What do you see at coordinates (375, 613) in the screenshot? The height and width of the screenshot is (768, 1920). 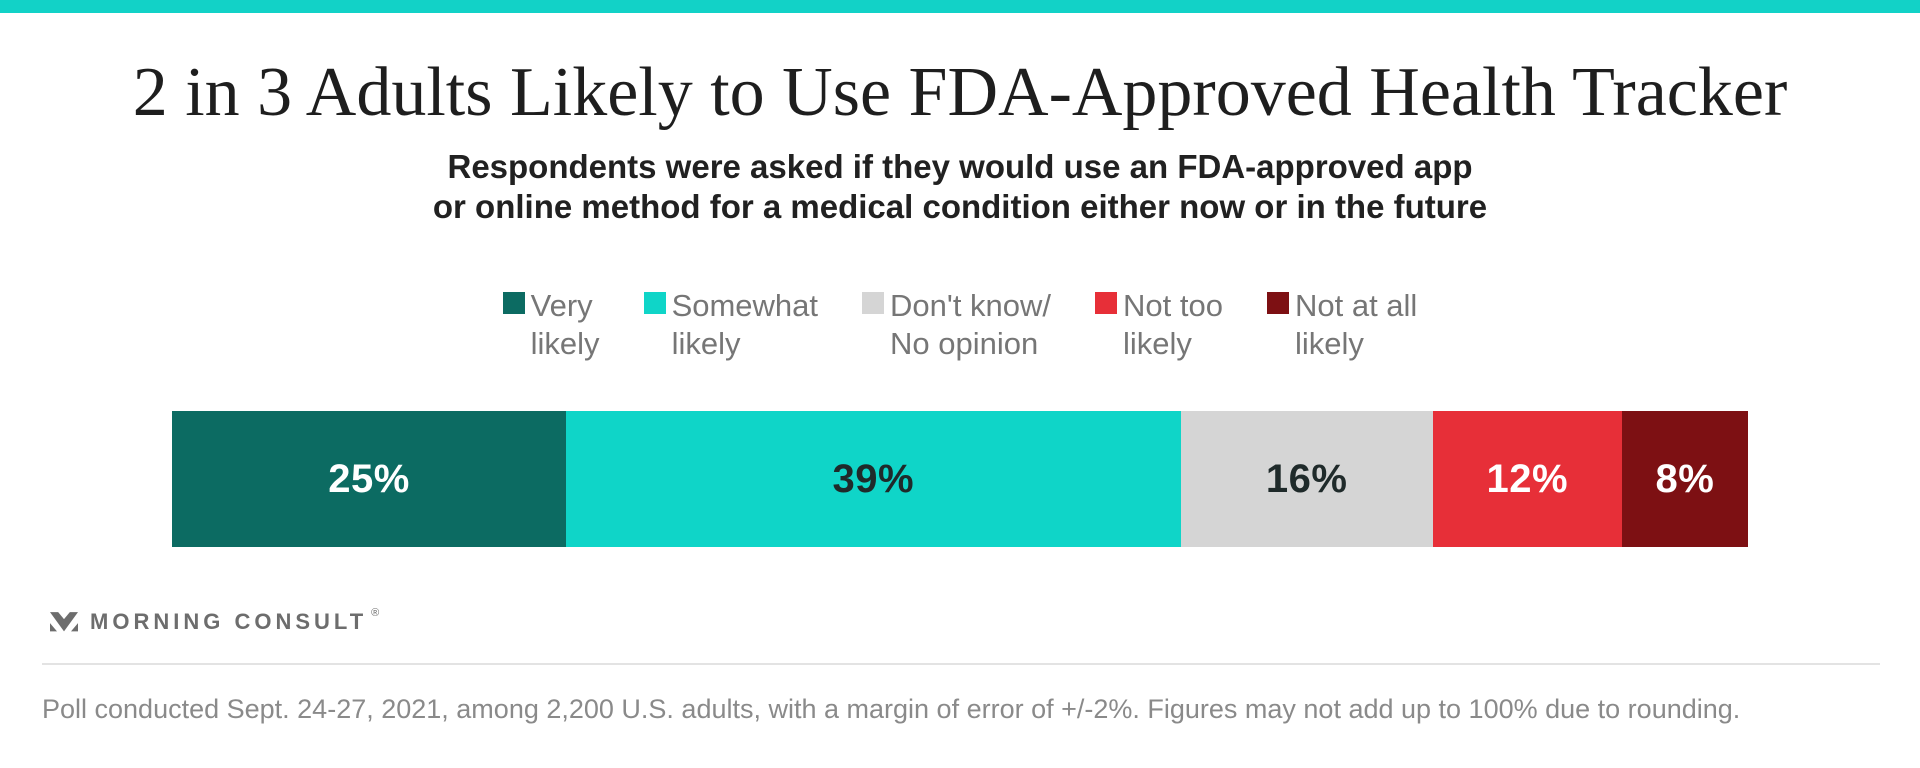 I see `registered-trademark-symbol: ®` at bounding box center [375, 613].